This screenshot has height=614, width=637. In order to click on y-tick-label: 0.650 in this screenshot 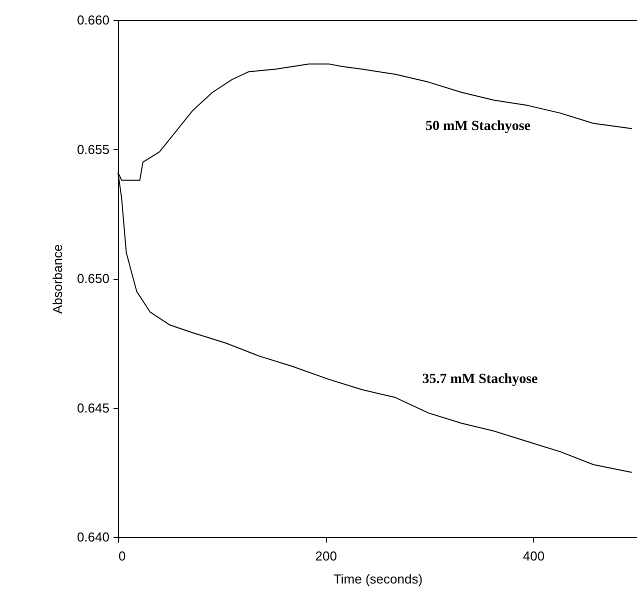, I will do `click(93, 278)`.